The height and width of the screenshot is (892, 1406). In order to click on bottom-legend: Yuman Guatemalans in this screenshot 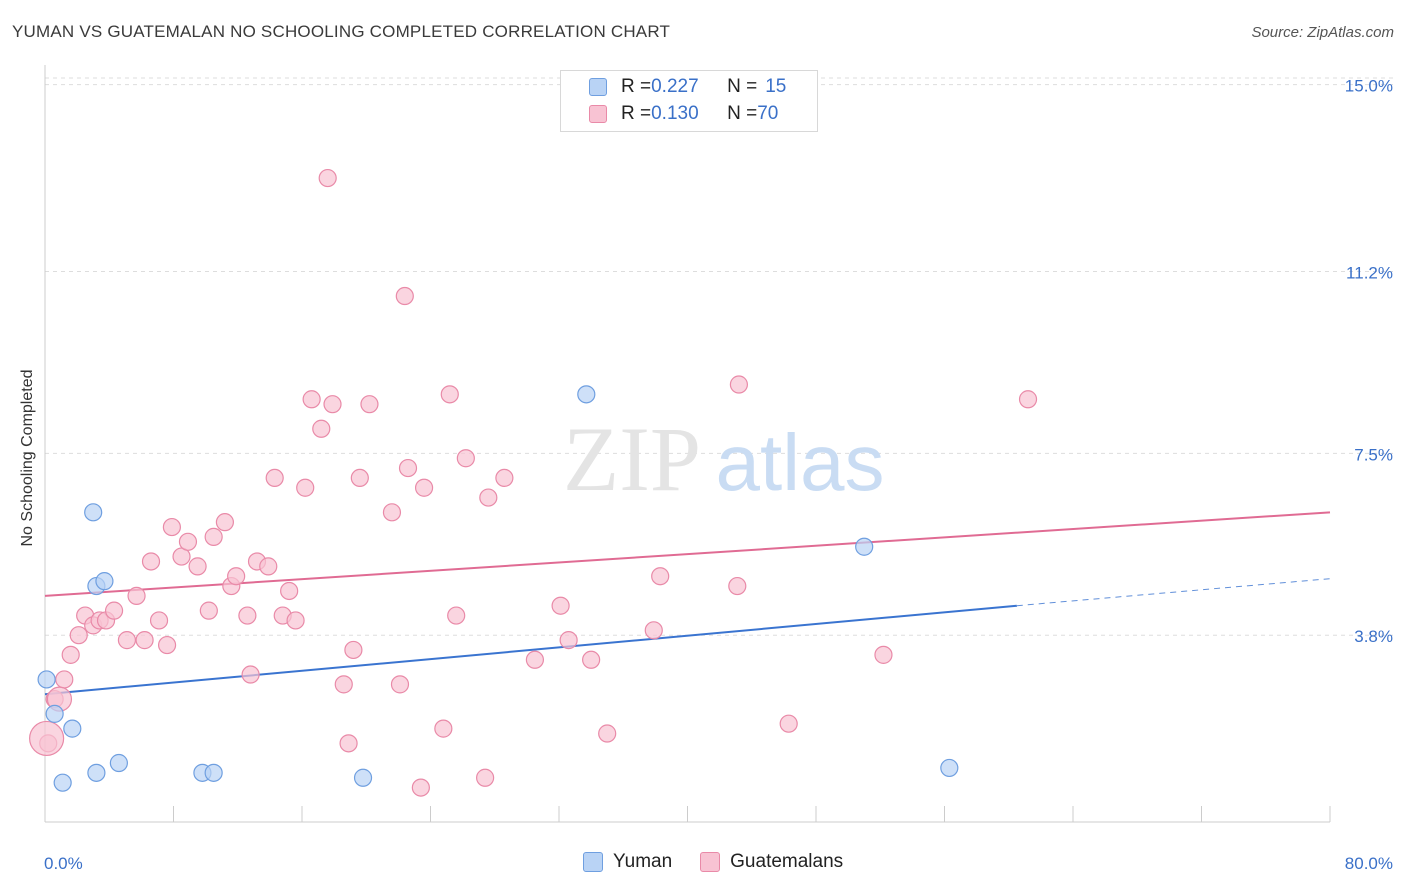, I will do `click(727, 862)`.